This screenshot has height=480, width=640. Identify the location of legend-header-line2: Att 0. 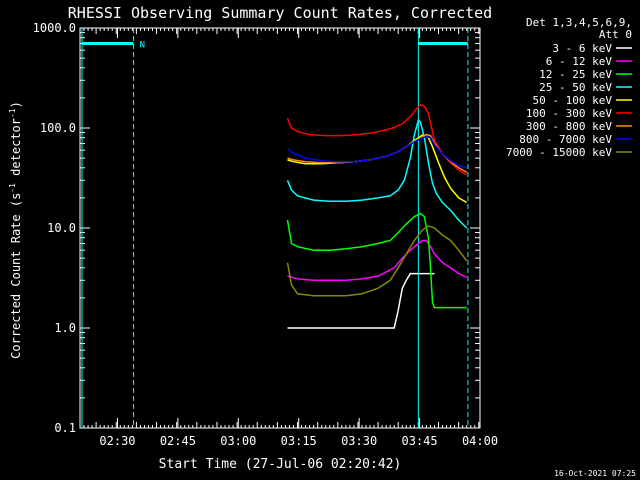
(615, 34).